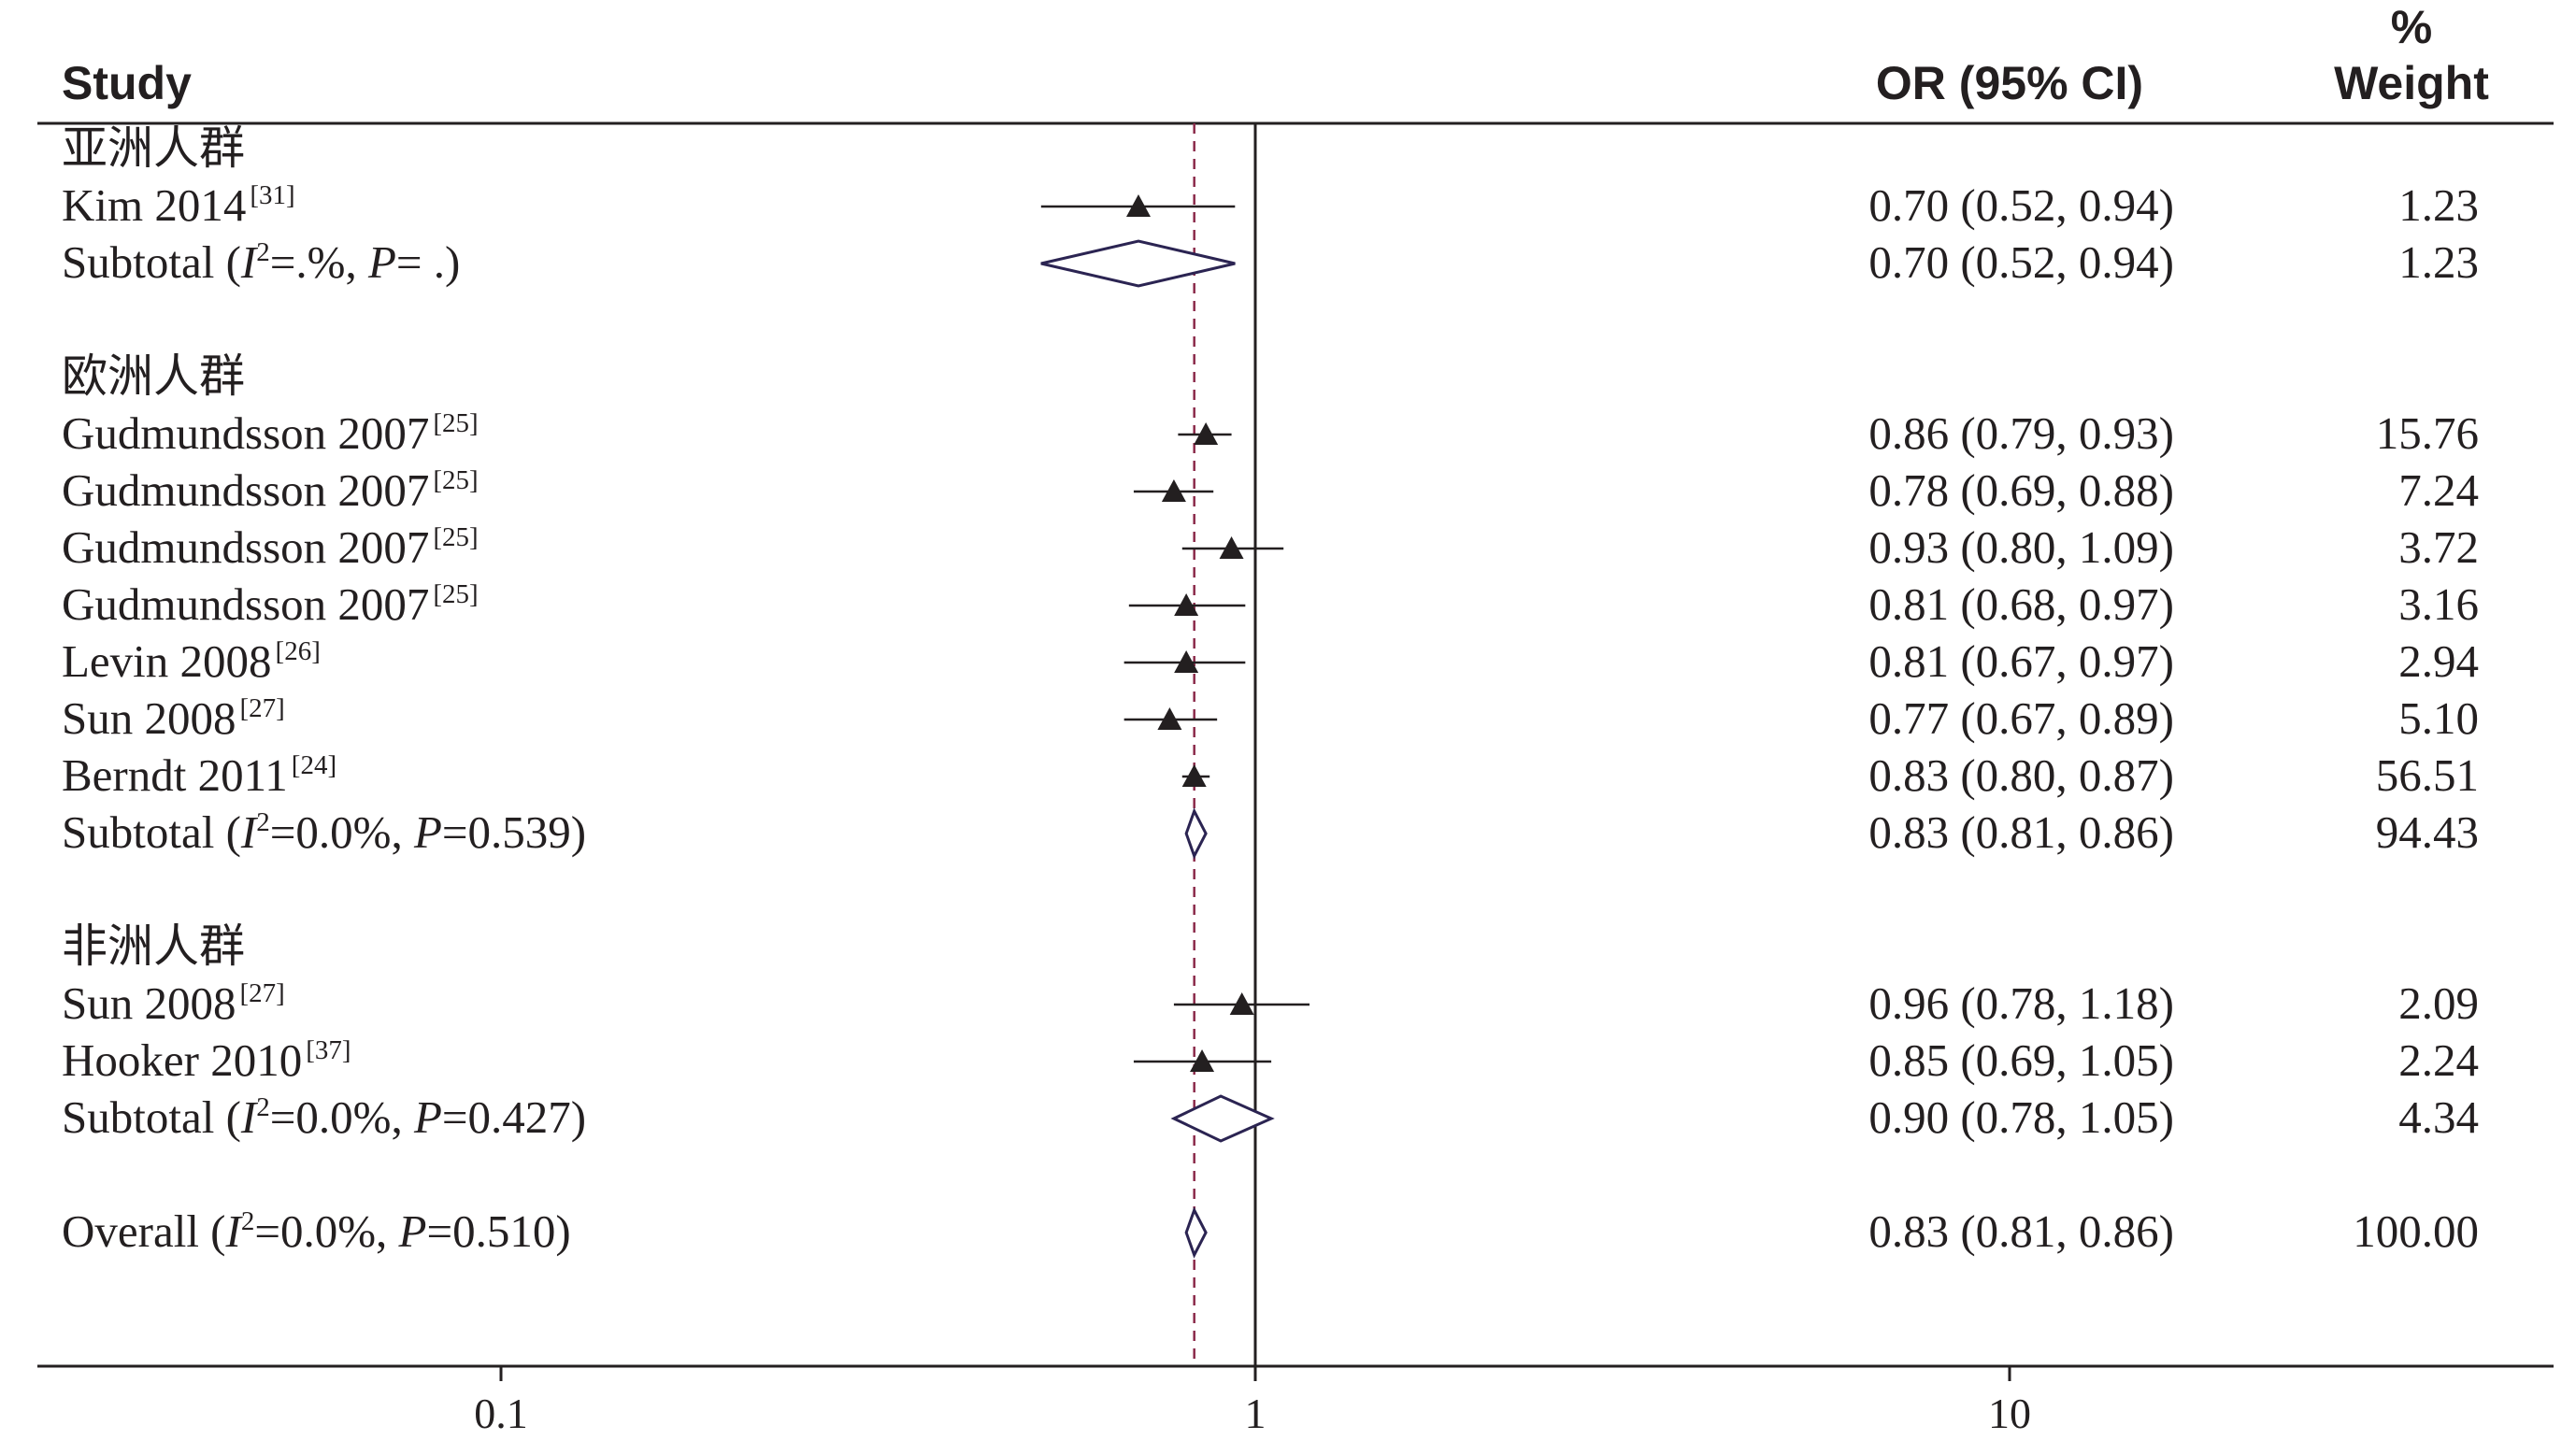 This screenshot has height=1440, width=2576. Describe the element at coordinates (1270, 1003) in the screenshot. I see `study-row: Sun 2008 [27] 0.96 (0.78, 1.18) 2.09` at that location.